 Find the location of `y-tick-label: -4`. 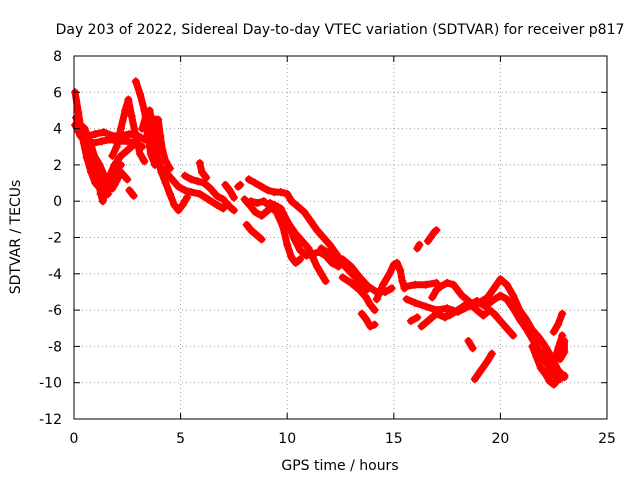

y-tick-label: -4 is located at coordinates (55, 275).